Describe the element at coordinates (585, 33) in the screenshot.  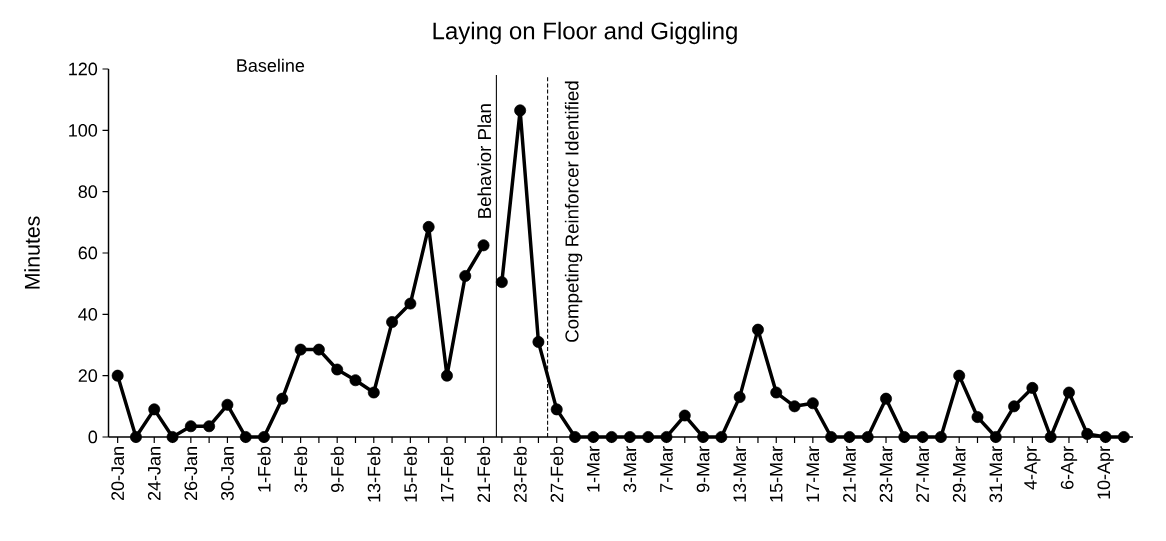
I see `chart-title: Laying on Floor and Giggling` at that location.